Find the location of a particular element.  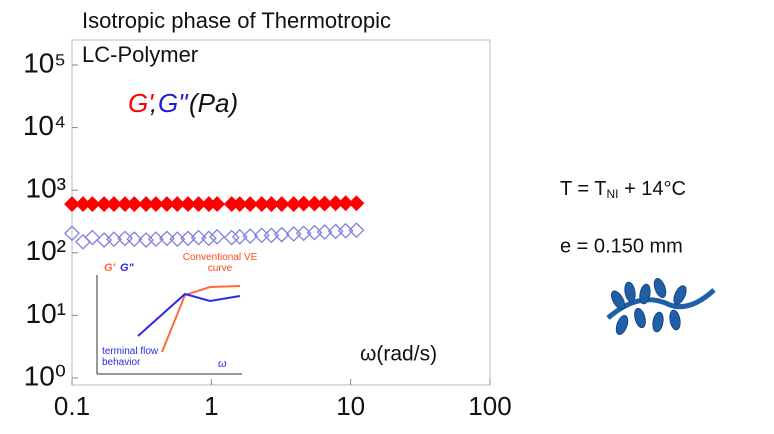

ylabel-g1: G' is located at coordinates (141, 103).